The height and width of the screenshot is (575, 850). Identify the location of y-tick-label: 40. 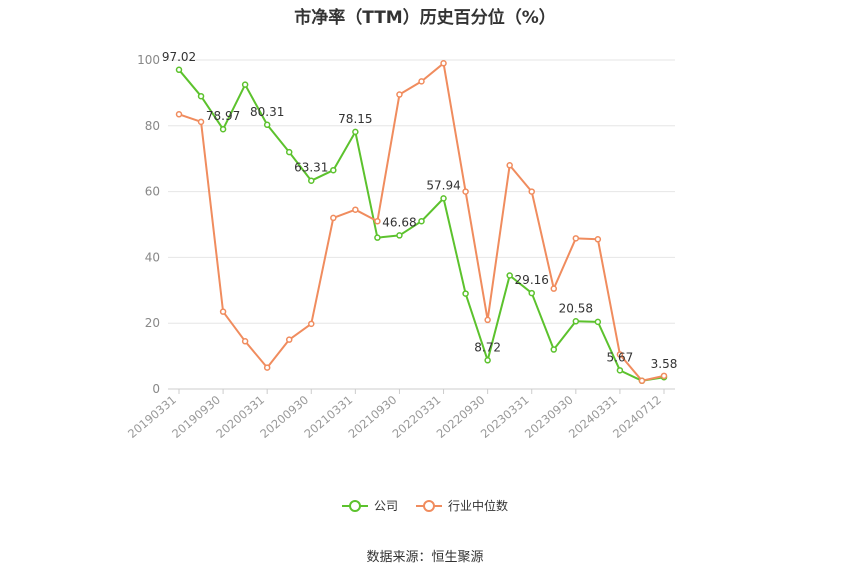
(152, 257).